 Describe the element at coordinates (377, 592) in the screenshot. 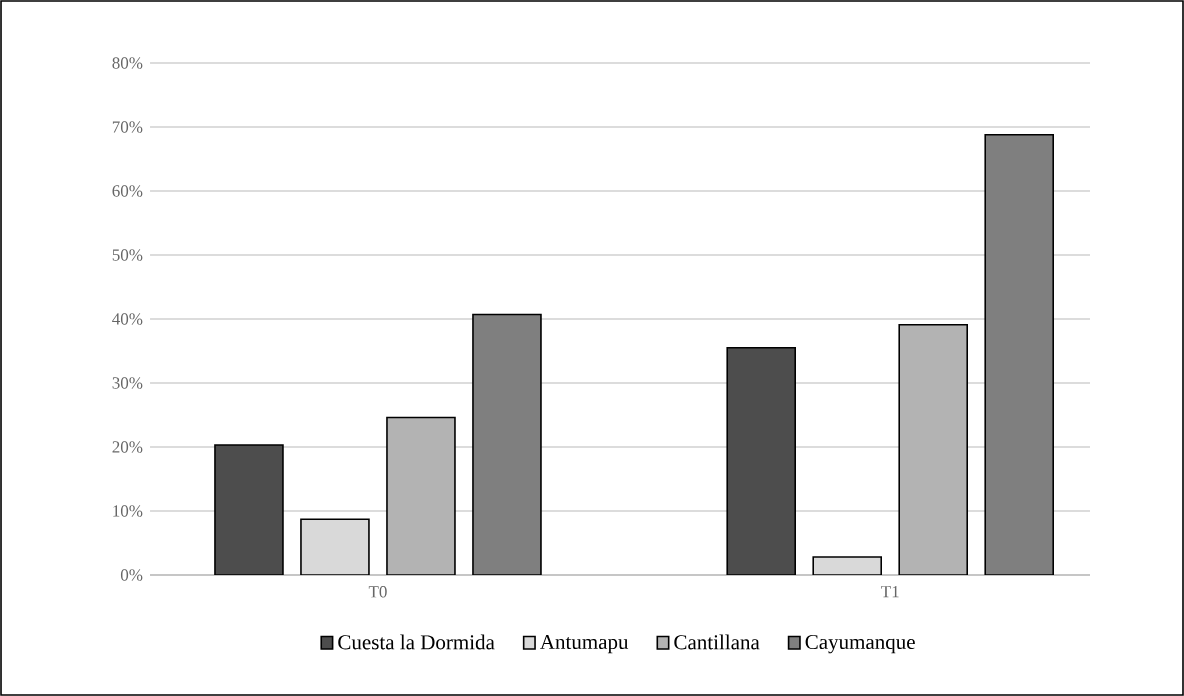

I see `x-tick-label: T0` at that location.